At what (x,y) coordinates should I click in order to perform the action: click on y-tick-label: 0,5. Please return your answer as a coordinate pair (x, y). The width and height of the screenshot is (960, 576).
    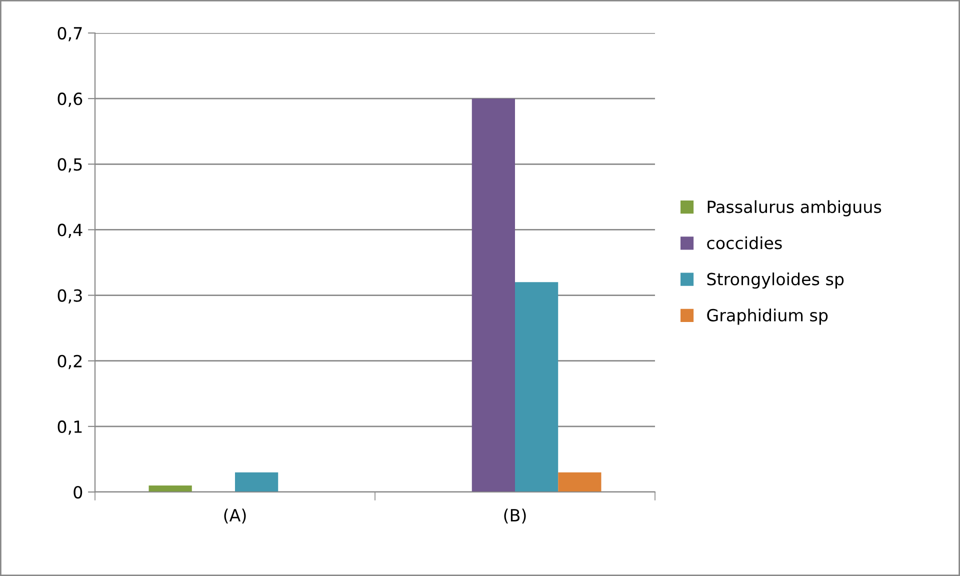
    Looking at the image, I should click on (70, 165).